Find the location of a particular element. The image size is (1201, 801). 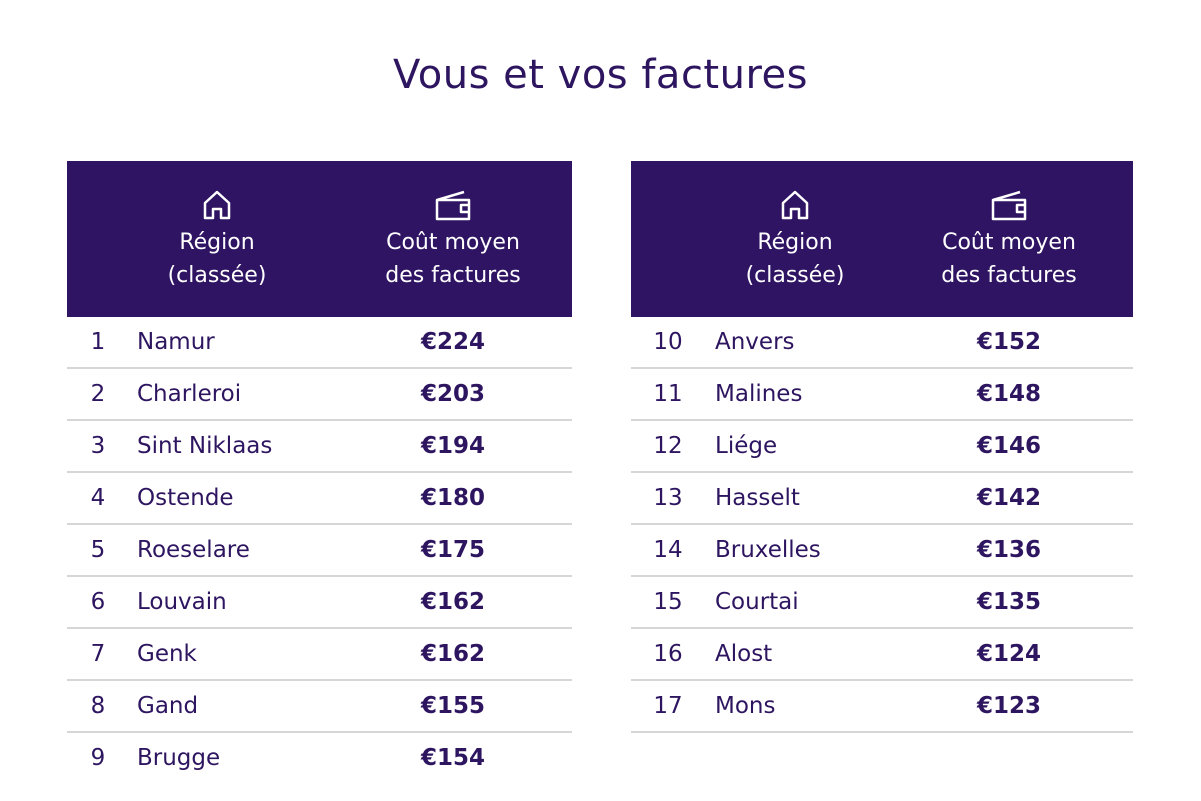

region-name: Roeselare is located at coordinates (193, 550).